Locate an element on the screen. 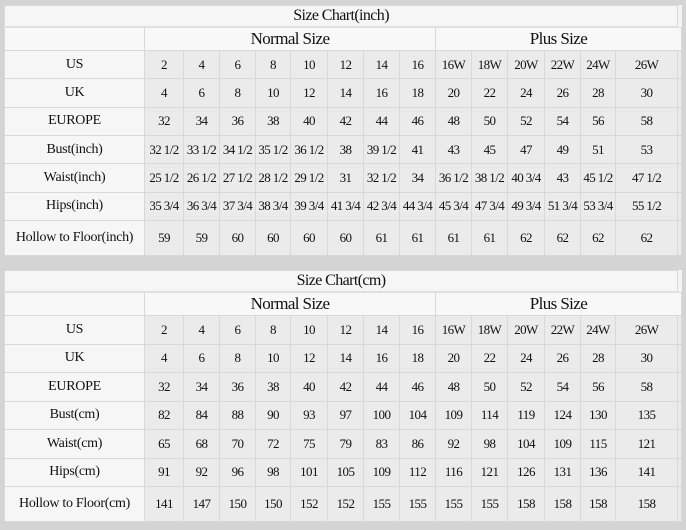 The height and width of the screenshot is (530, 686). table-cell: 44 3/4 is located at coordinates (417, 206).